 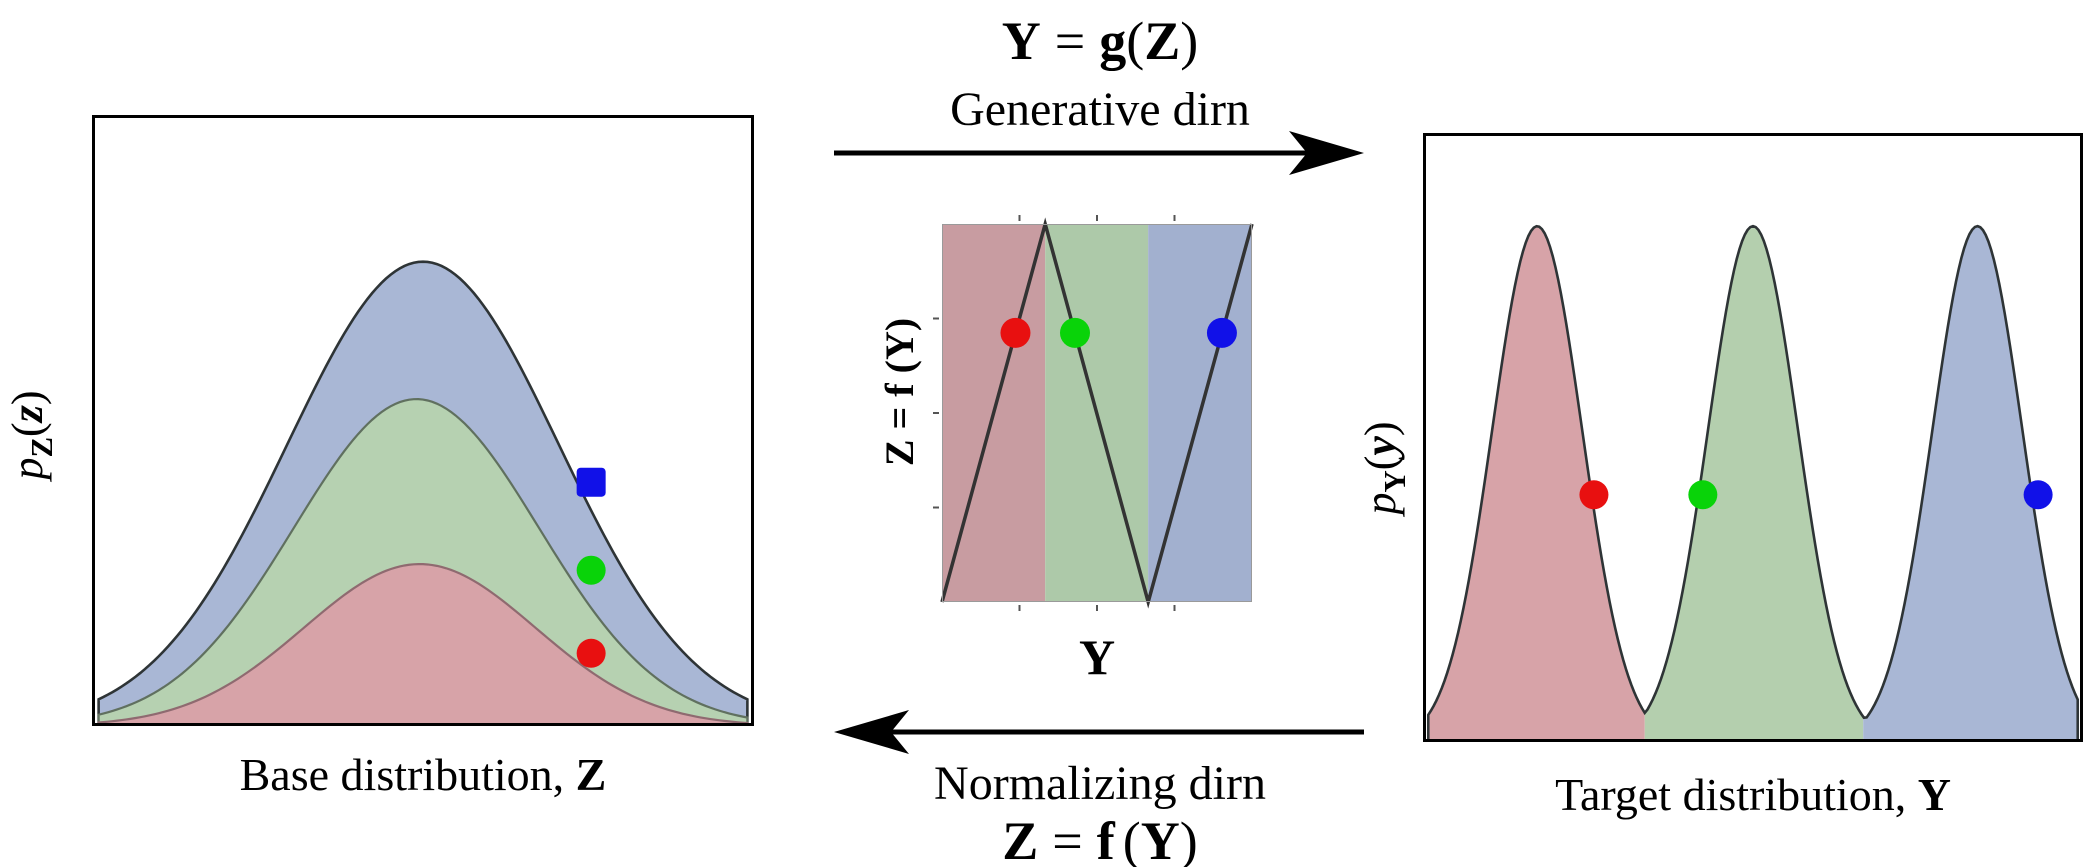 I want to click on middle-gaussian-green-outline, so click(x=423, y=562).